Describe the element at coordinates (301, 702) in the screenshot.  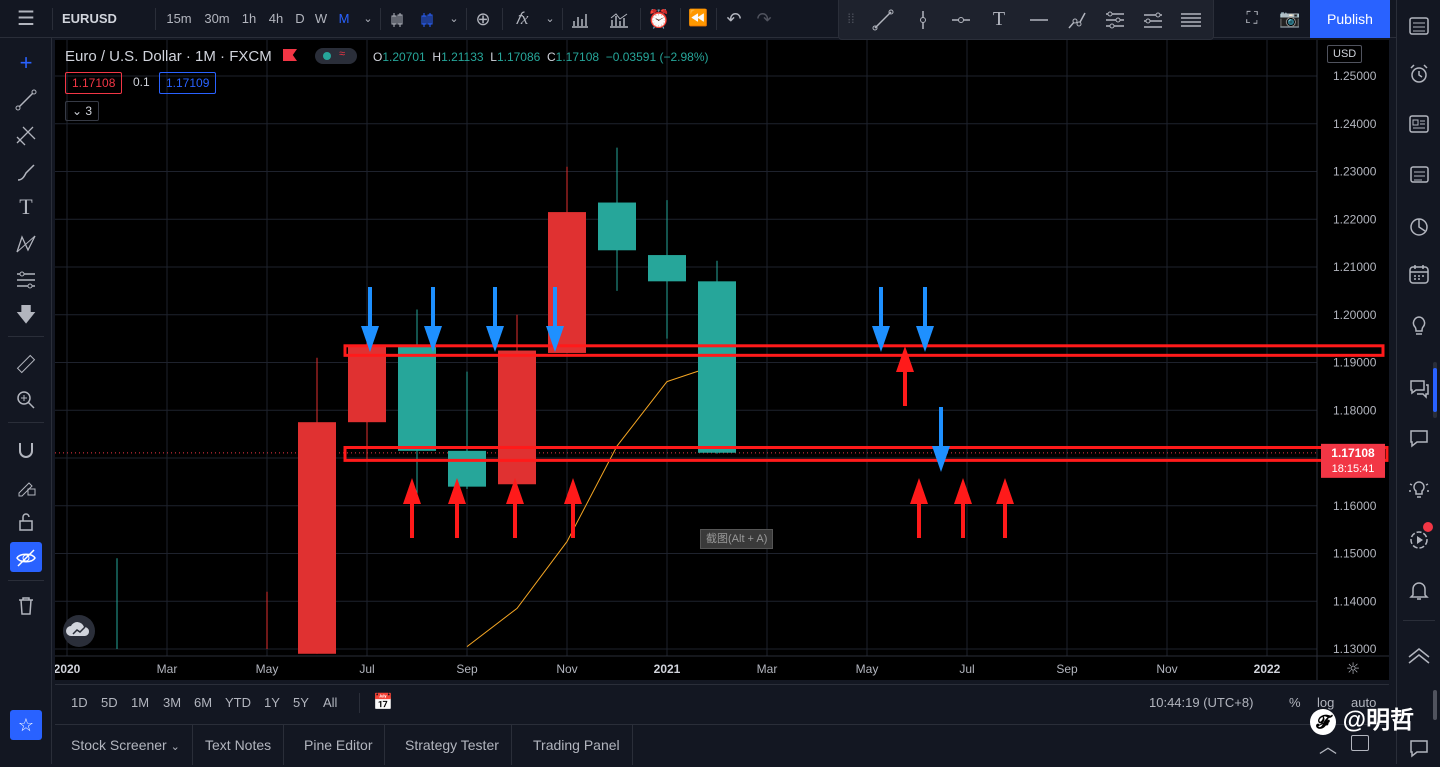
I see `range-5y: 5Y` at that location.